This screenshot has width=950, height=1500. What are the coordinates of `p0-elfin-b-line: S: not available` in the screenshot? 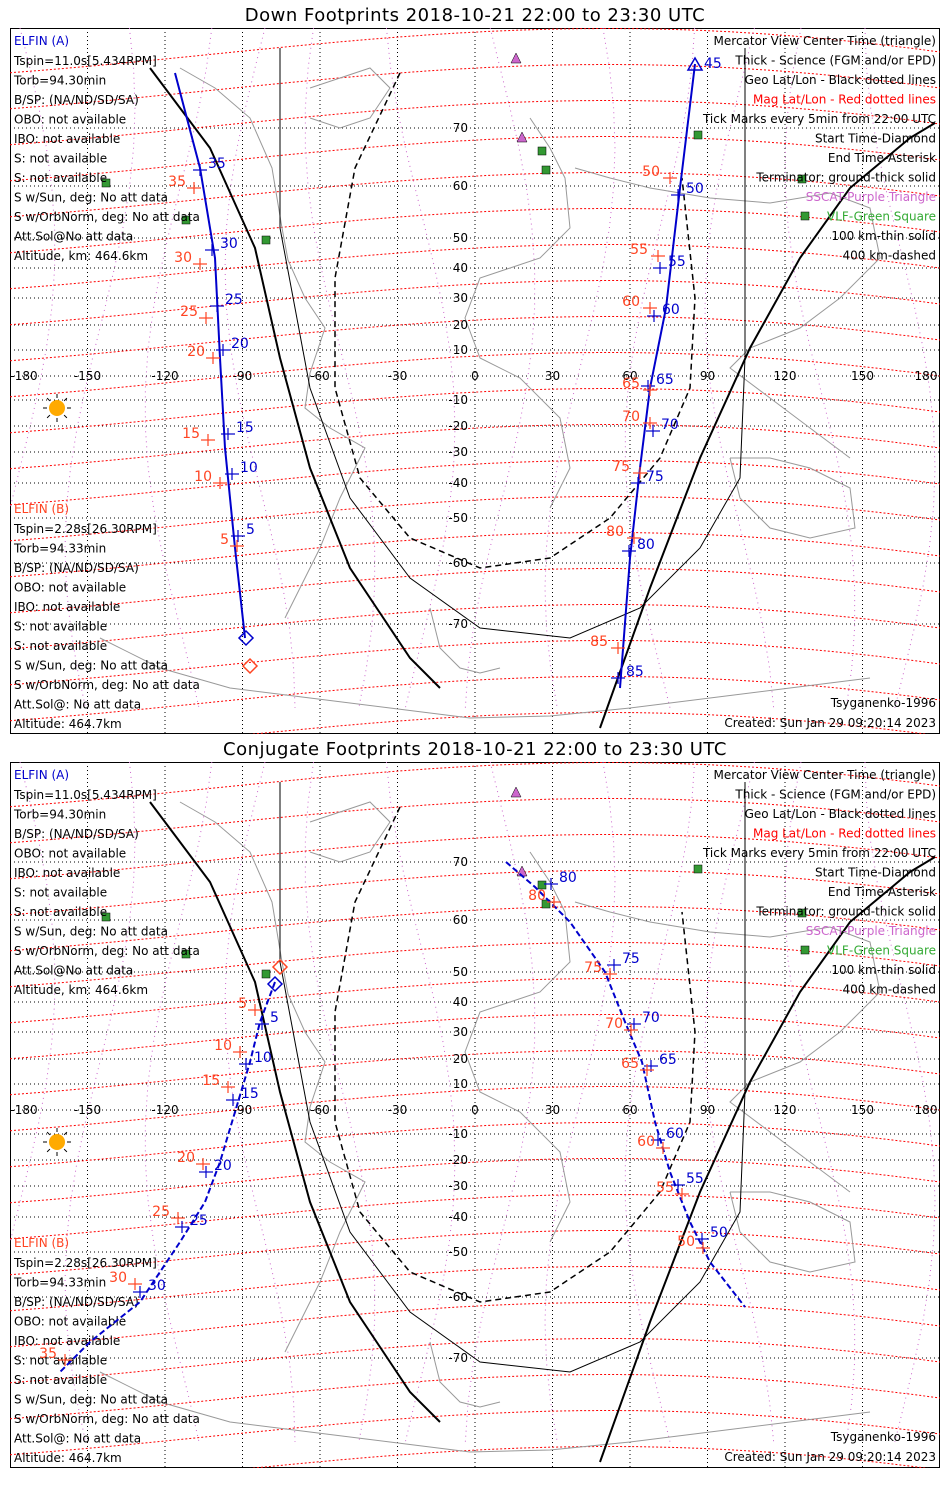 It's located at (60, 627).